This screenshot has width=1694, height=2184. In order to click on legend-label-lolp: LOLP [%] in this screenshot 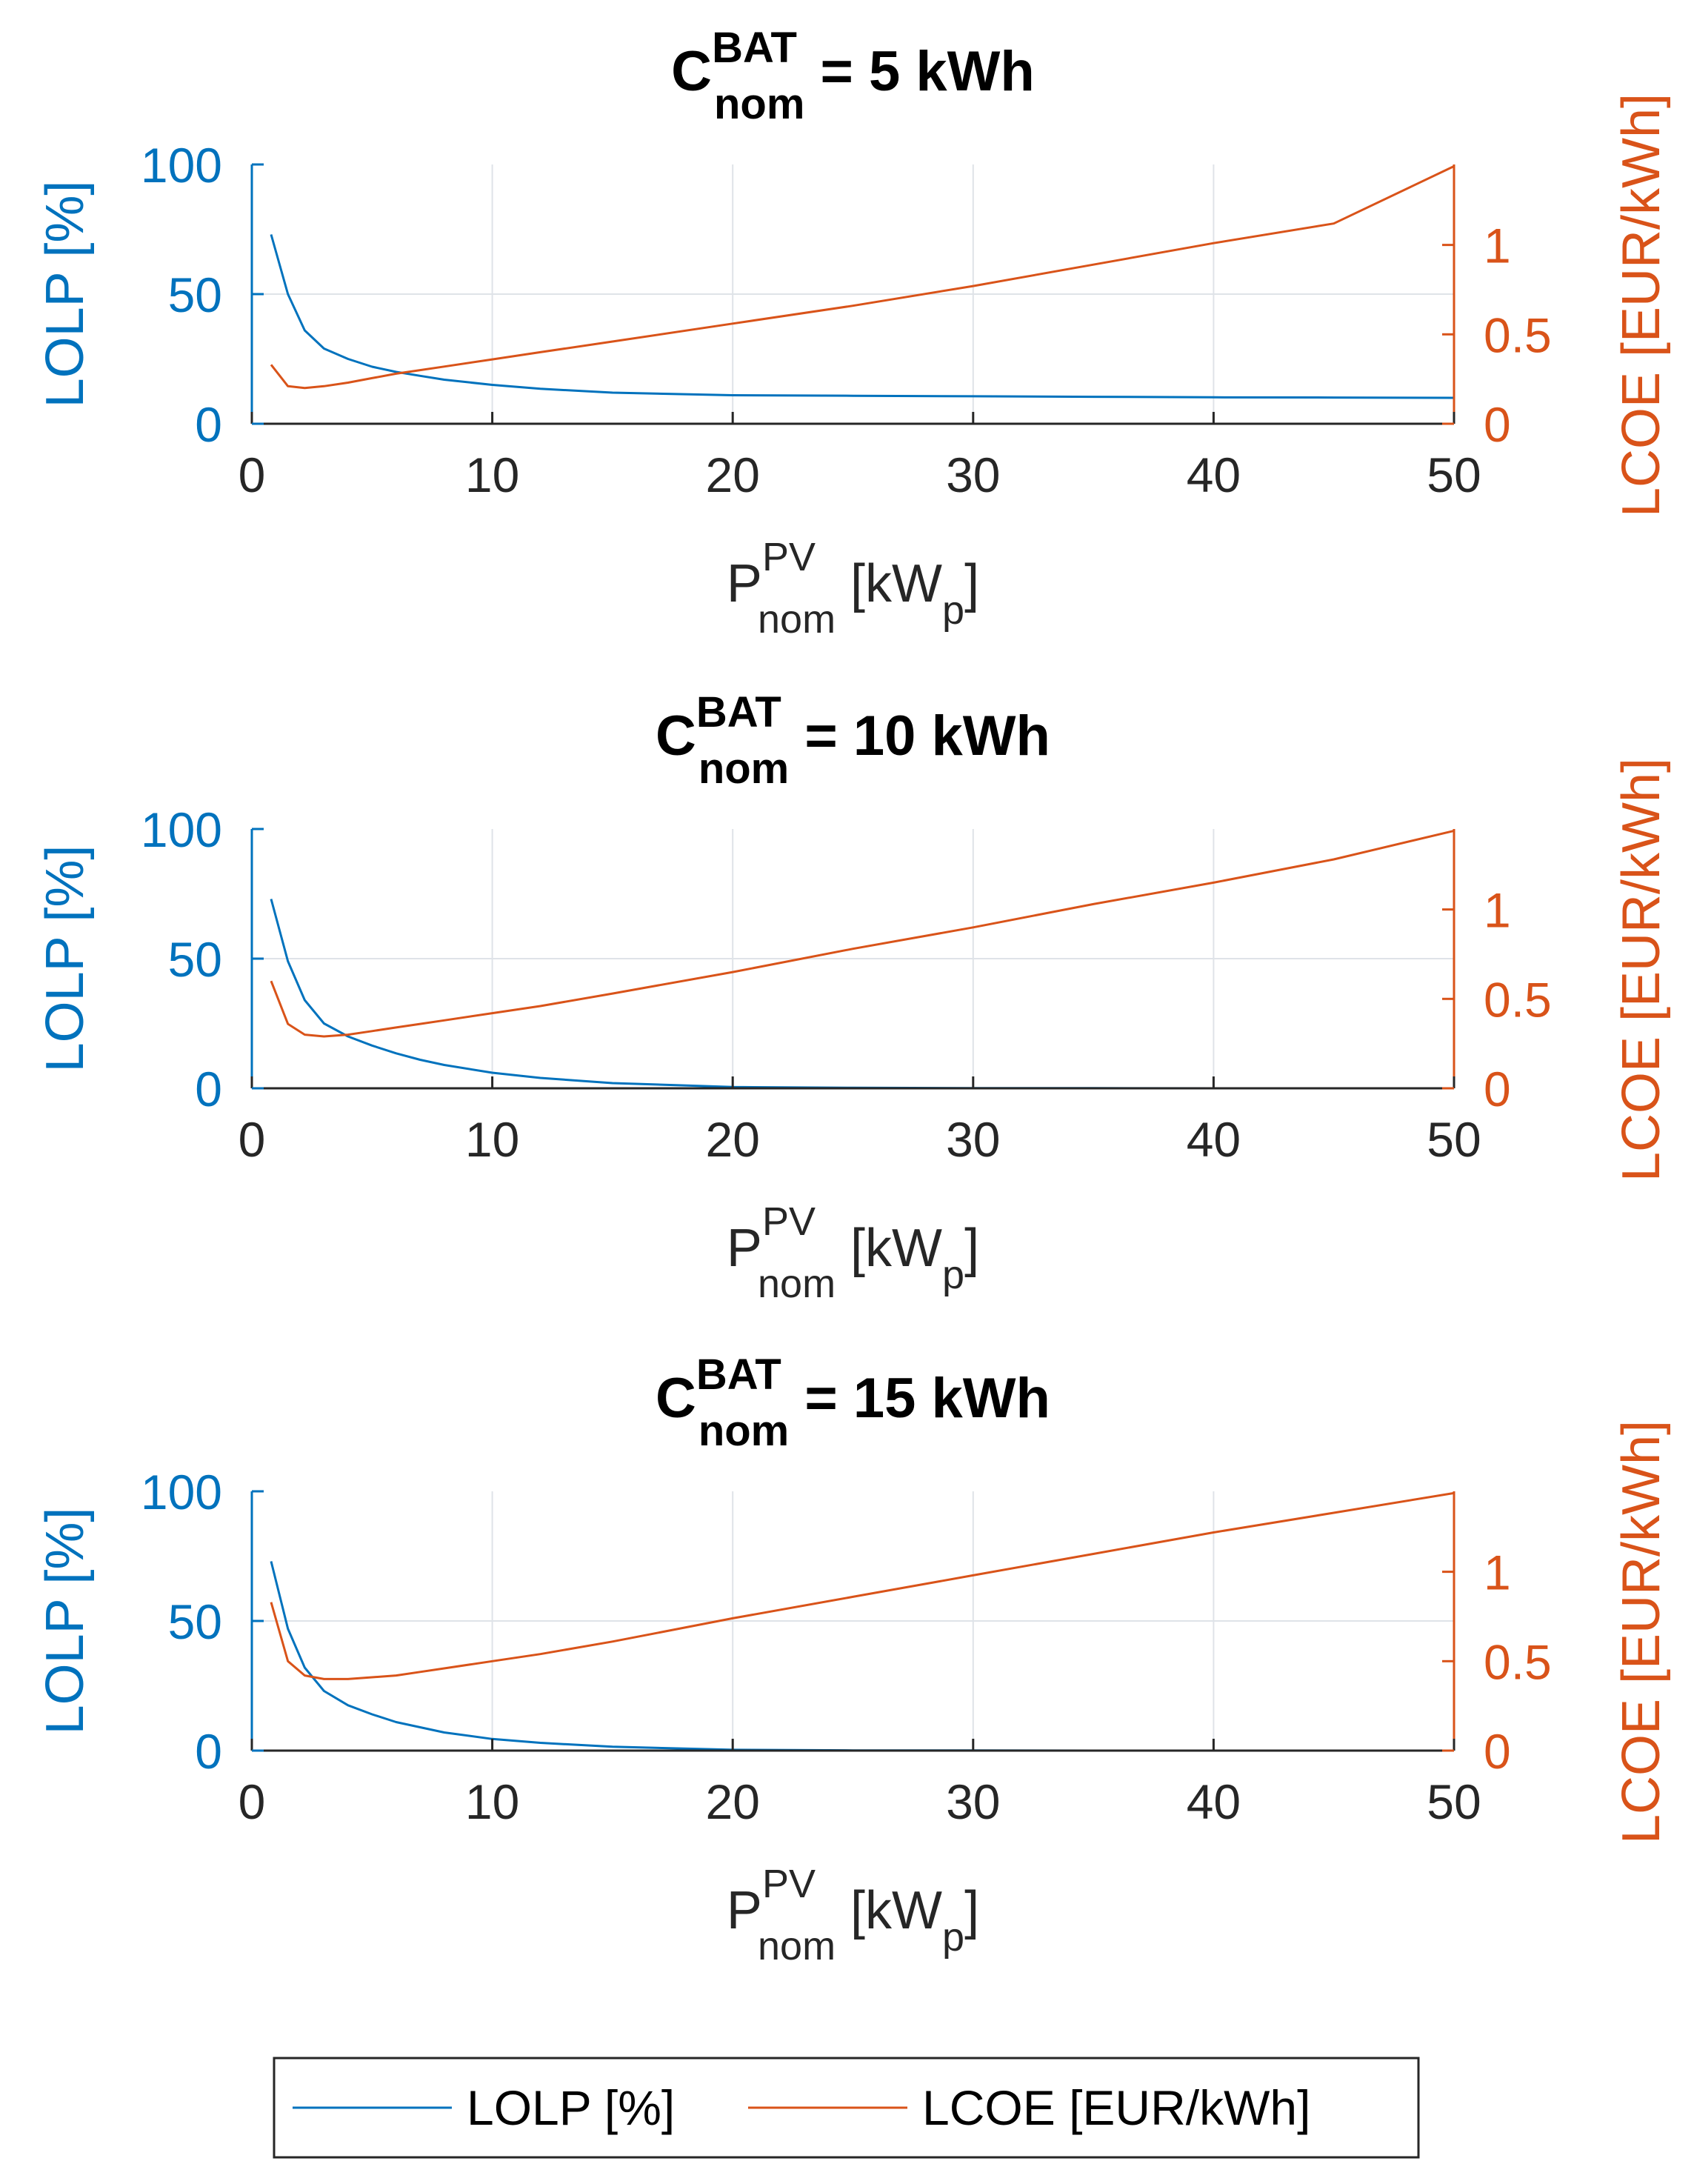, I will do `click(571, 2107)`.